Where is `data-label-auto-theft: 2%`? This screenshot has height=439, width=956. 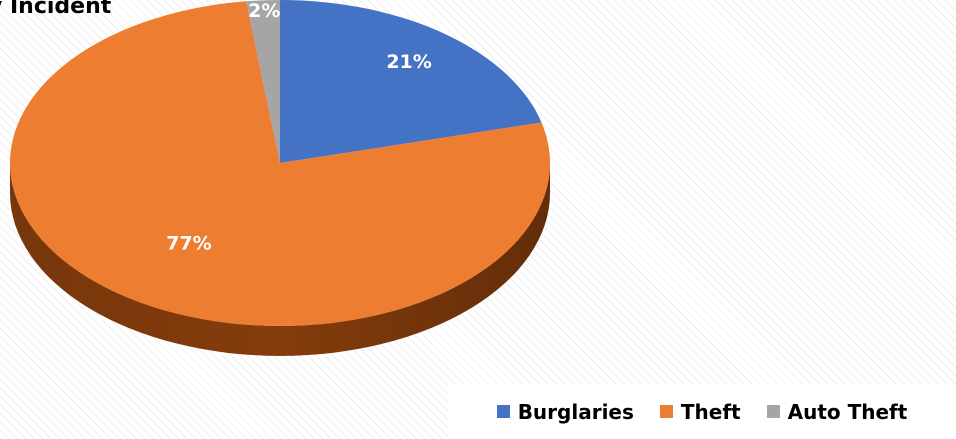 data-label-auto-theft: 2% is located at coordinates (264, 11).